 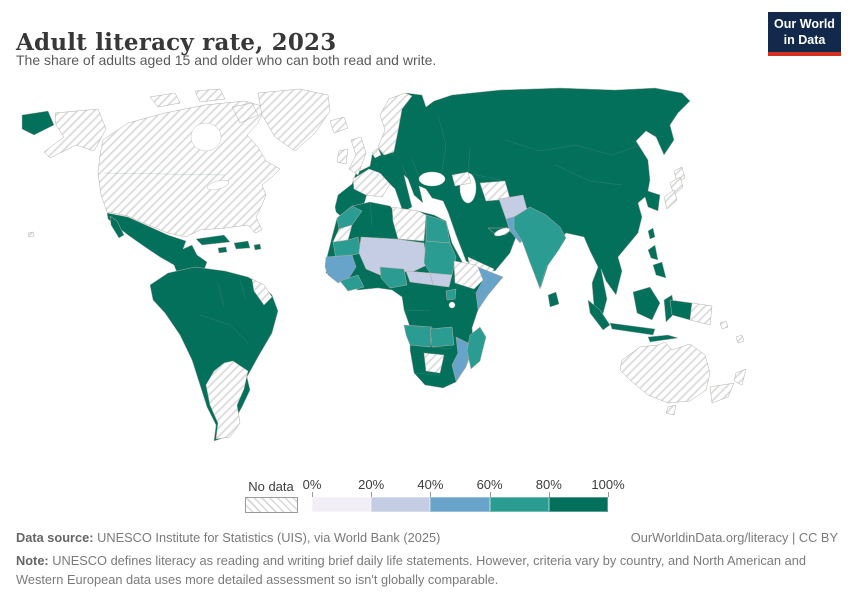 I want to click on country-australia-tasmania, so click(x=671, y=410).